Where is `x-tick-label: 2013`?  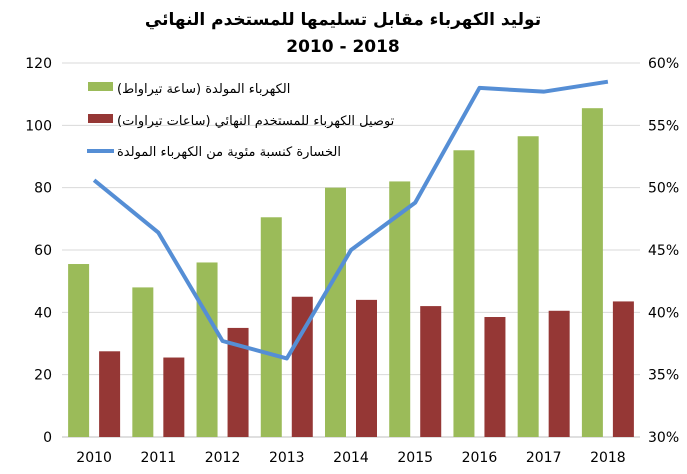
x-tick-label: 2013 is located at coordinates (287, 458).